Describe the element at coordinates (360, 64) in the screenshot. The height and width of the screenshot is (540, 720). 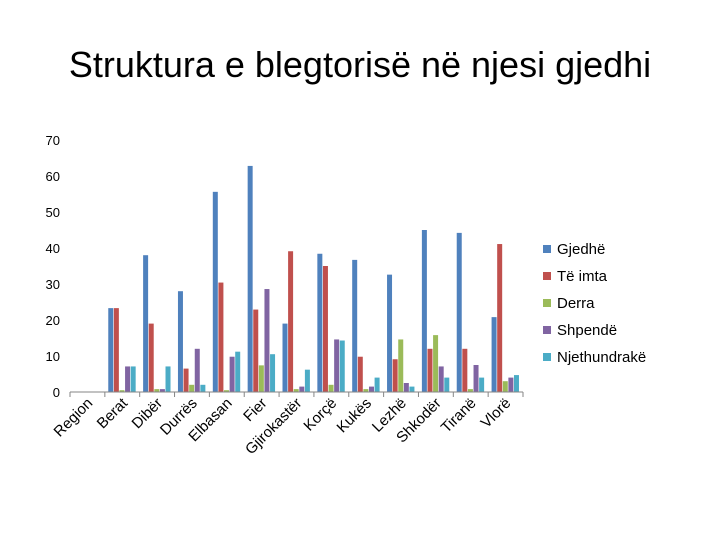
I see `slide-title: Struktura e blegtorisë në njesi gjedhi` at that location.